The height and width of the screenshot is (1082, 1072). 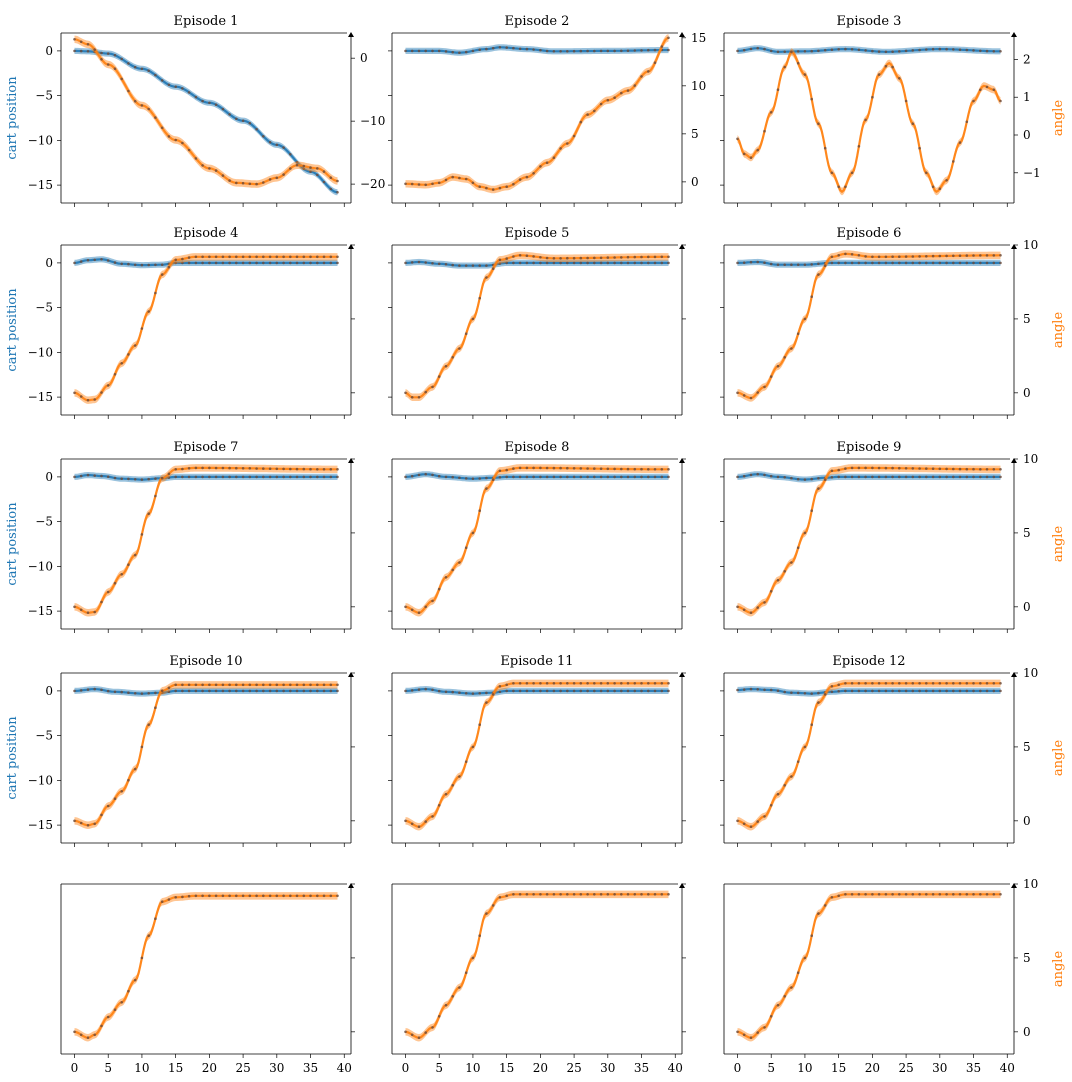 What do you see at coordinates (641, 1068) in the screenshot?
I see `panel-14-x-tick-label: 35` at bounding box center [641, 1068].